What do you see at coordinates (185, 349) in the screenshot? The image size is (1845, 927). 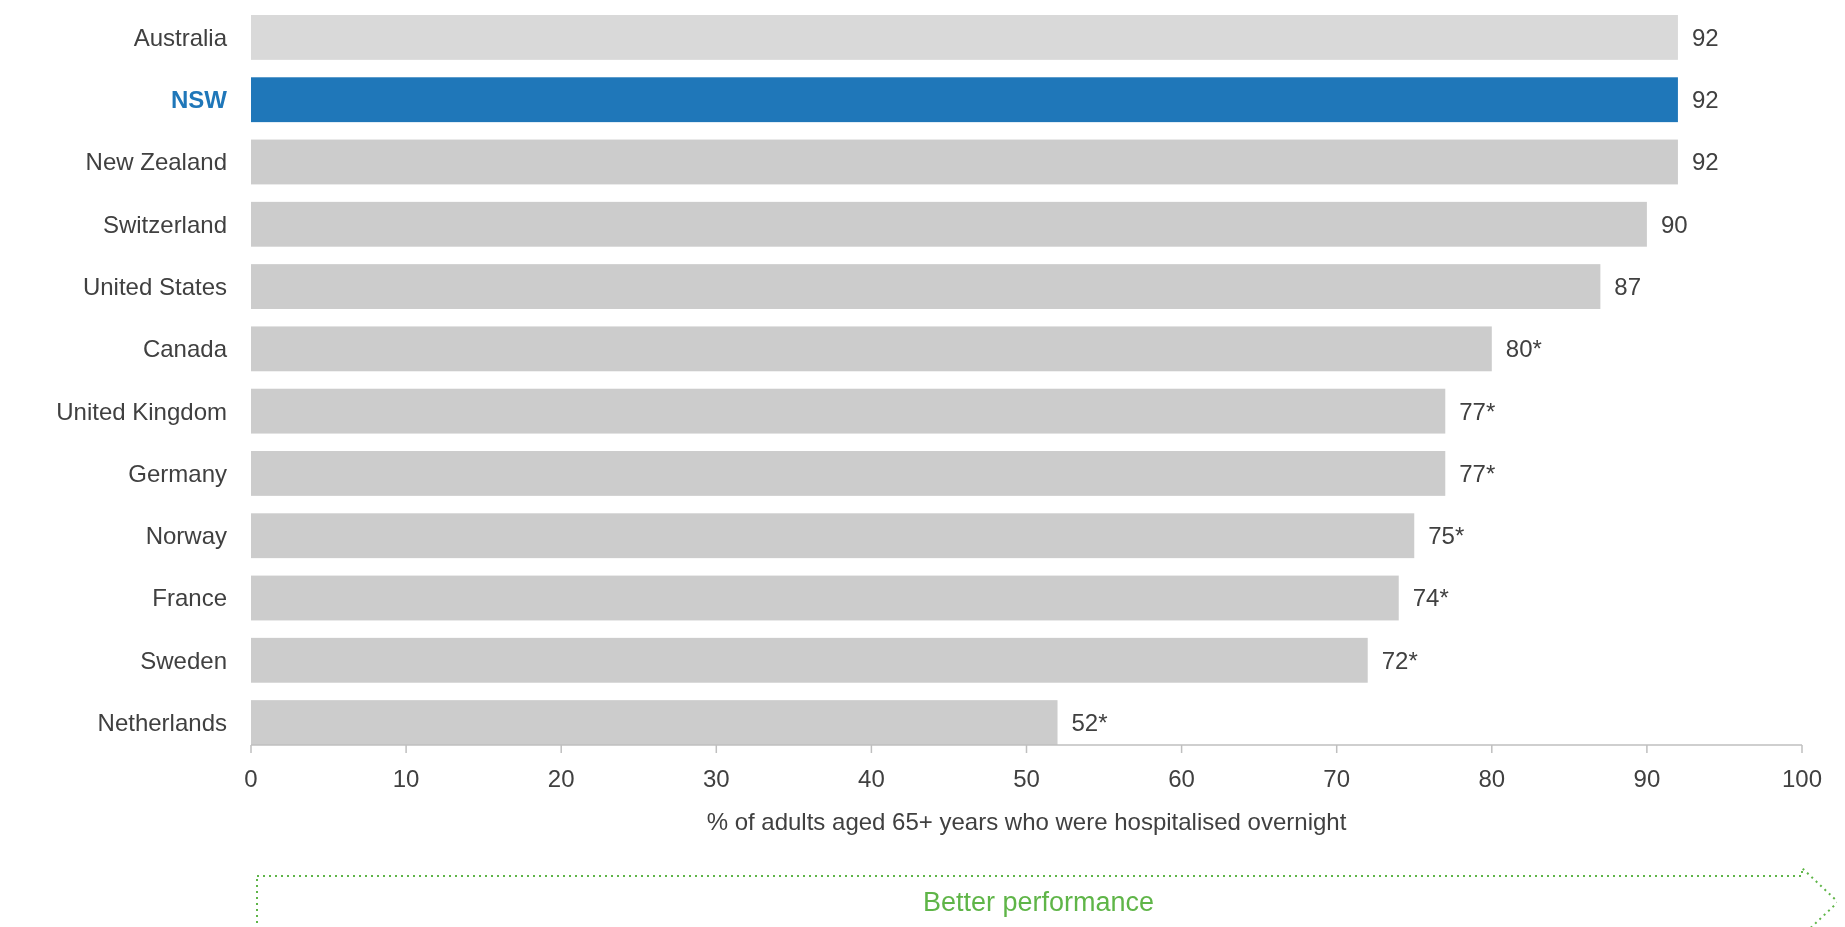 I see `y-tick-label: Canada` at bounding box center [185, 349].